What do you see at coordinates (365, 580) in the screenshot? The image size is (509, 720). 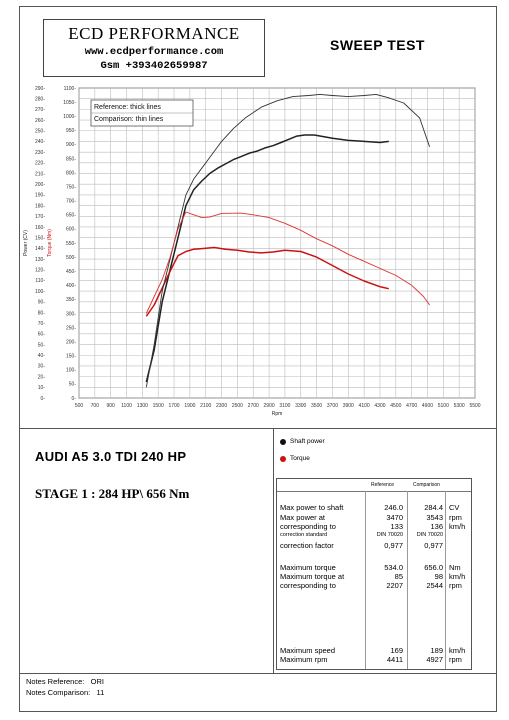 I see `table-column-rule` at bounding box center [365, 580].